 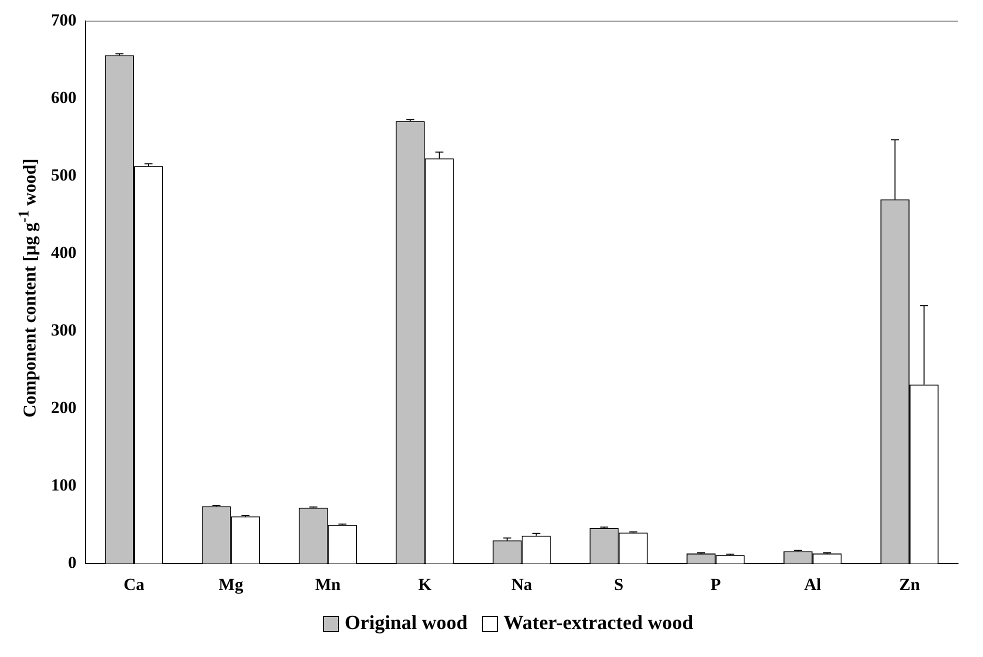 I want to click on x-tick-label: Al, so click(x=813, y=584).